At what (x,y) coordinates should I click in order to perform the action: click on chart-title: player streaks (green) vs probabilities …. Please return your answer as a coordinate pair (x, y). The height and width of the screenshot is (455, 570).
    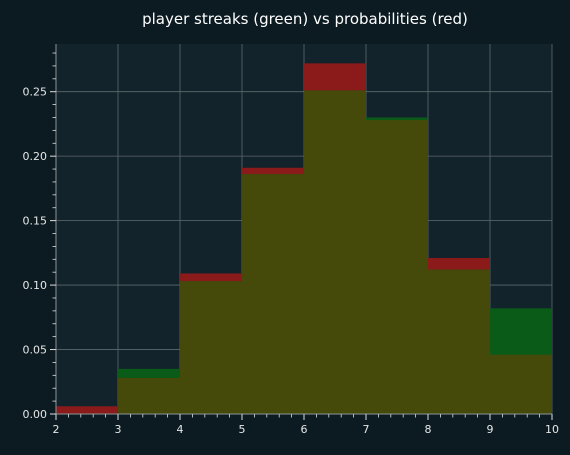
    Looking at the image, I should click on (305, 19).